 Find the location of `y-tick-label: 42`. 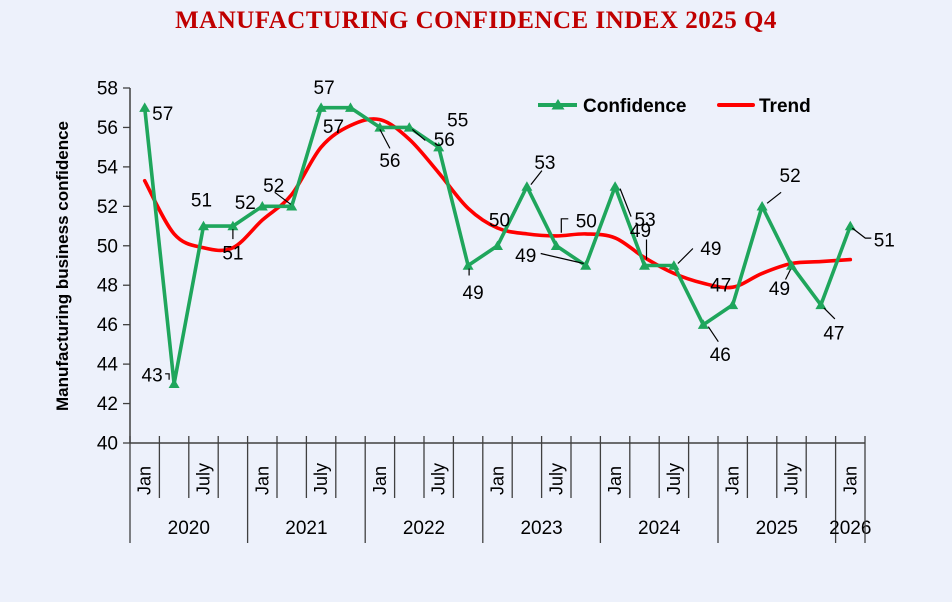

y-tick-label: 42 is located at coordinates (107, 404).